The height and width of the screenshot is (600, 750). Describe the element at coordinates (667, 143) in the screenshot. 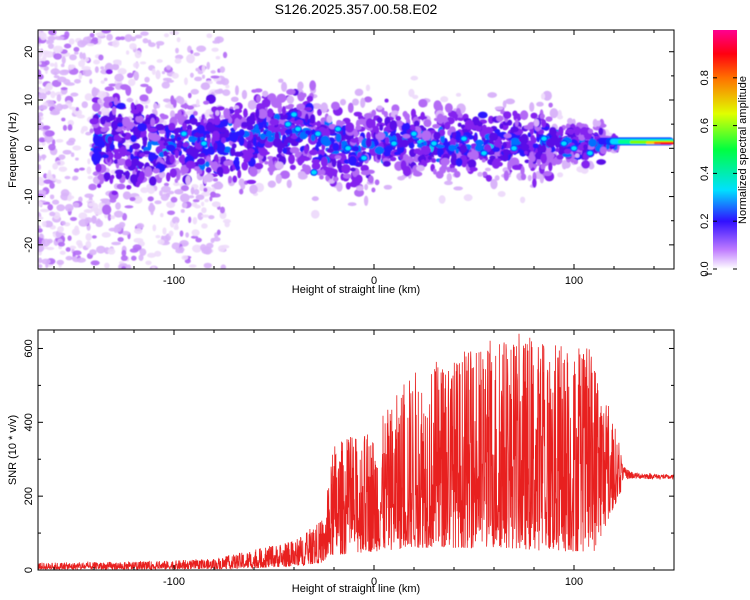

I see `spectral-band` at that location.